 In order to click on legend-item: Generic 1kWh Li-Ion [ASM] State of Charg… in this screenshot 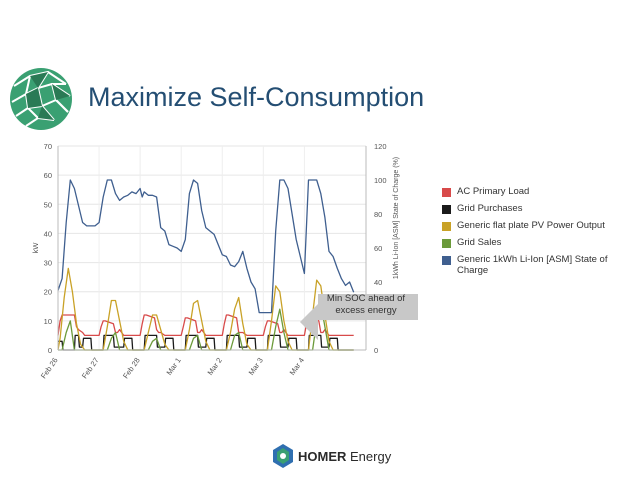, I will do `click(537, 265)`.